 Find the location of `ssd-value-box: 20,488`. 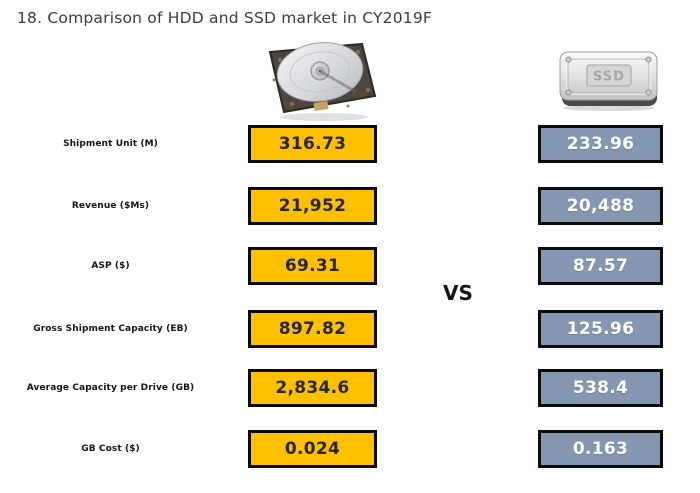

ssd-value-box: 20,488 is located at coordinates (600, 206).